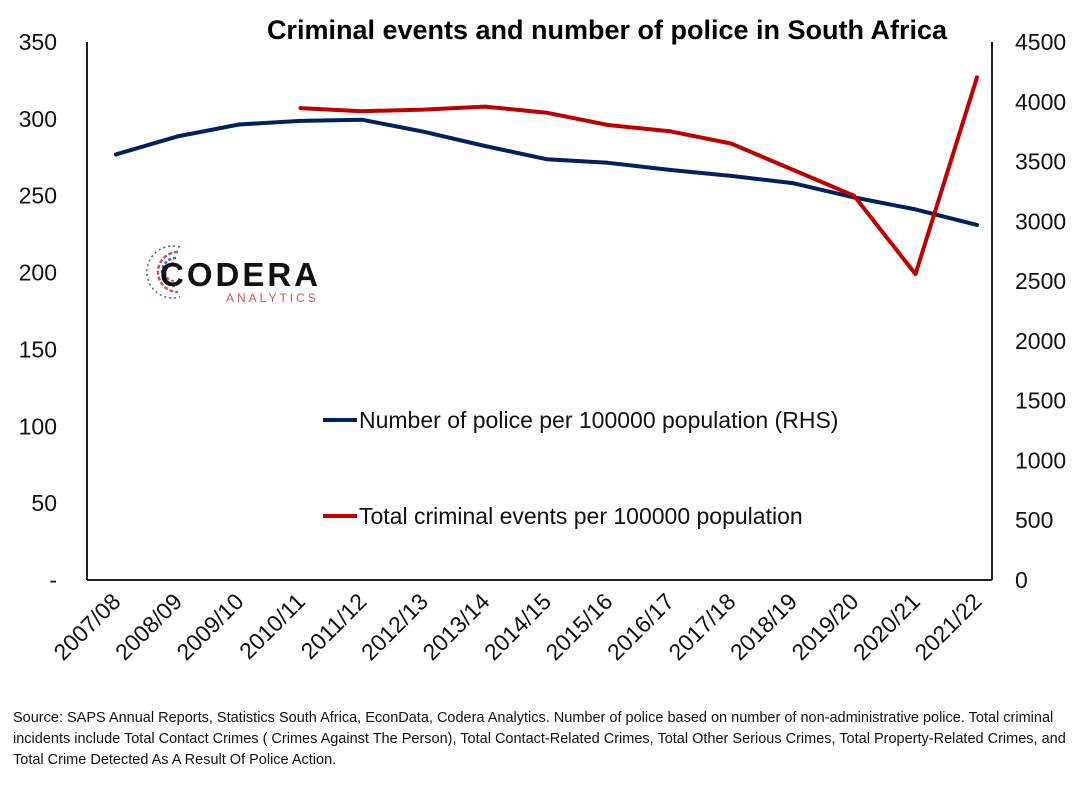 The width and height of the screenshot is (1080, 785). What do you see at coordinates (38, 196) in the screenshot?
I see `left-tick-label: 250` at bounding box center [38, 196].